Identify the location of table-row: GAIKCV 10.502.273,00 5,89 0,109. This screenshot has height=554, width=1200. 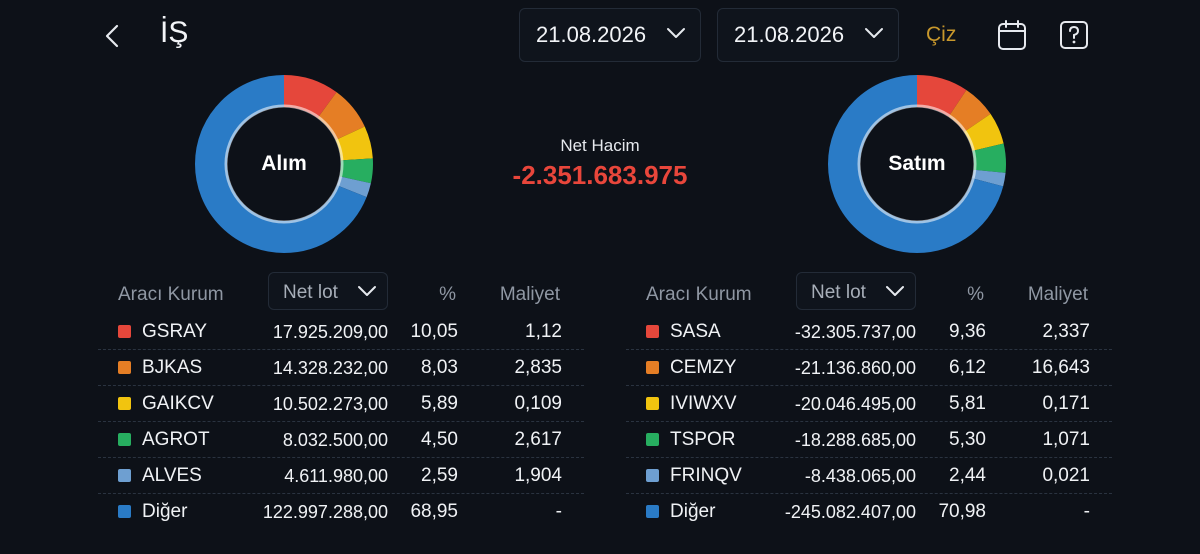
(341, 404).